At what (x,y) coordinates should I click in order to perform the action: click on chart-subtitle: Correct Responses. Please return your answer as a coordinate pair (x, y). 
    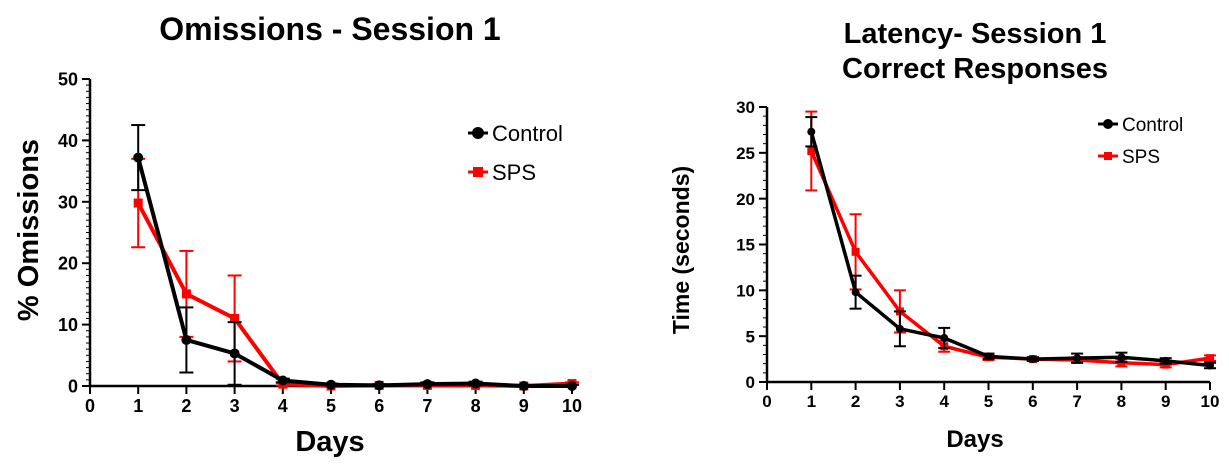
    Looking at the image, I should click on (975, 69).